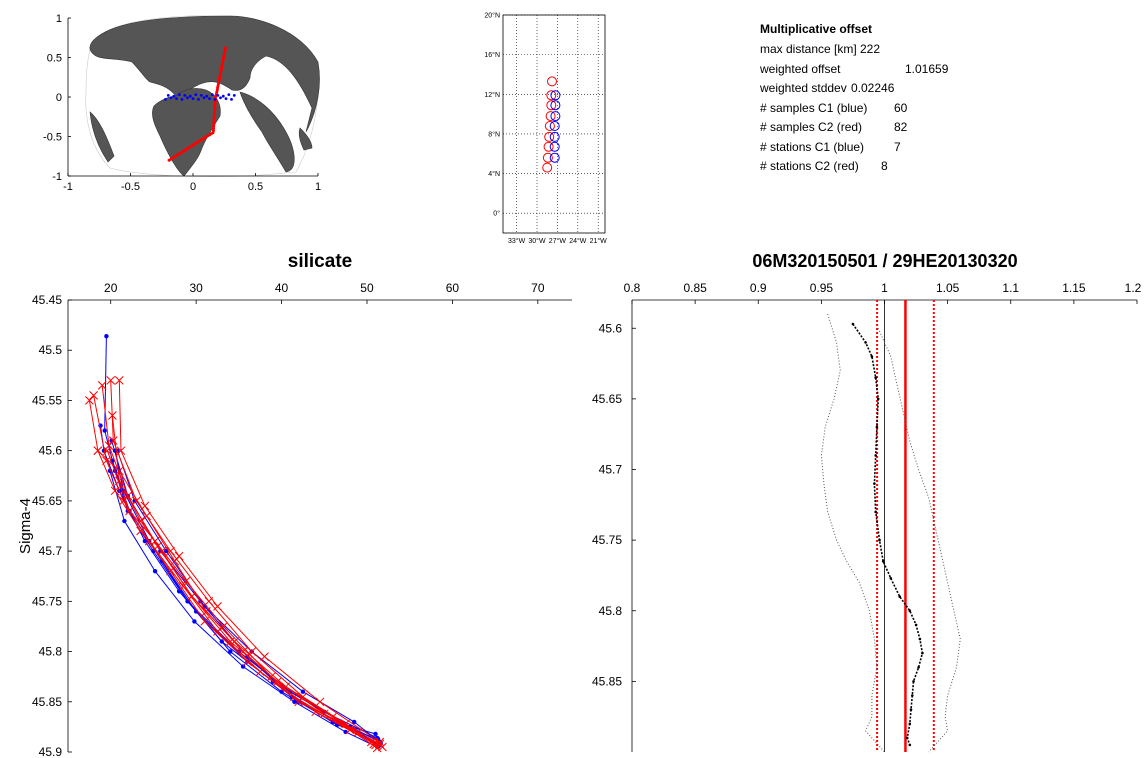 The image size is (1147, 758). What do you see at coordinates (517, 241) in the screenshot?
I see `stations-lon-label: 33°W` at bounding box center [517, 241].